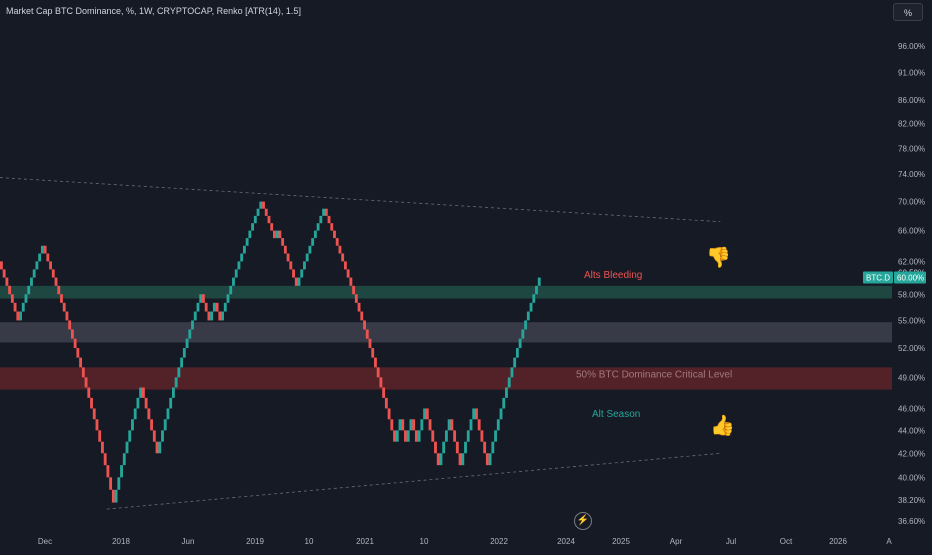  I want to click on lightning-icon: ⚡, so click(583, 521).